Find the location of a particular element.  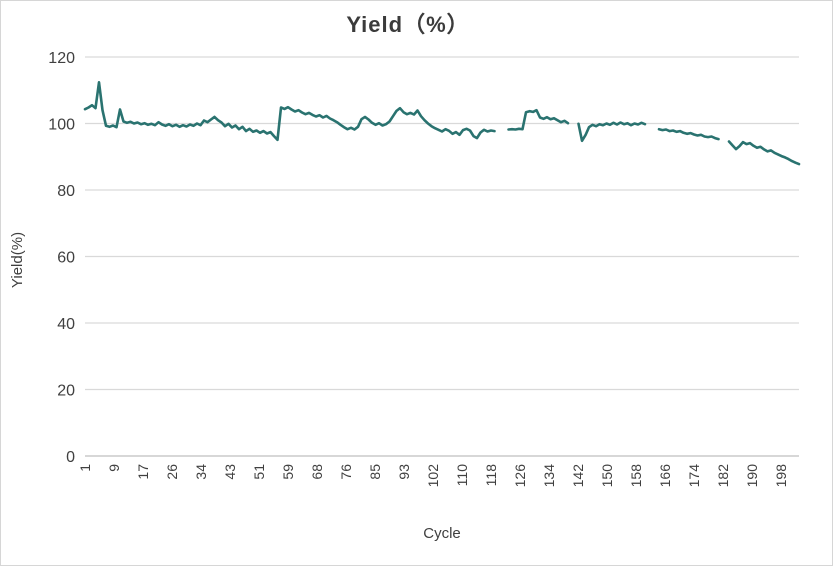

y-tick-labels-group: 0 20 40 60 80 100 120 is located at coordinates (61, 258).